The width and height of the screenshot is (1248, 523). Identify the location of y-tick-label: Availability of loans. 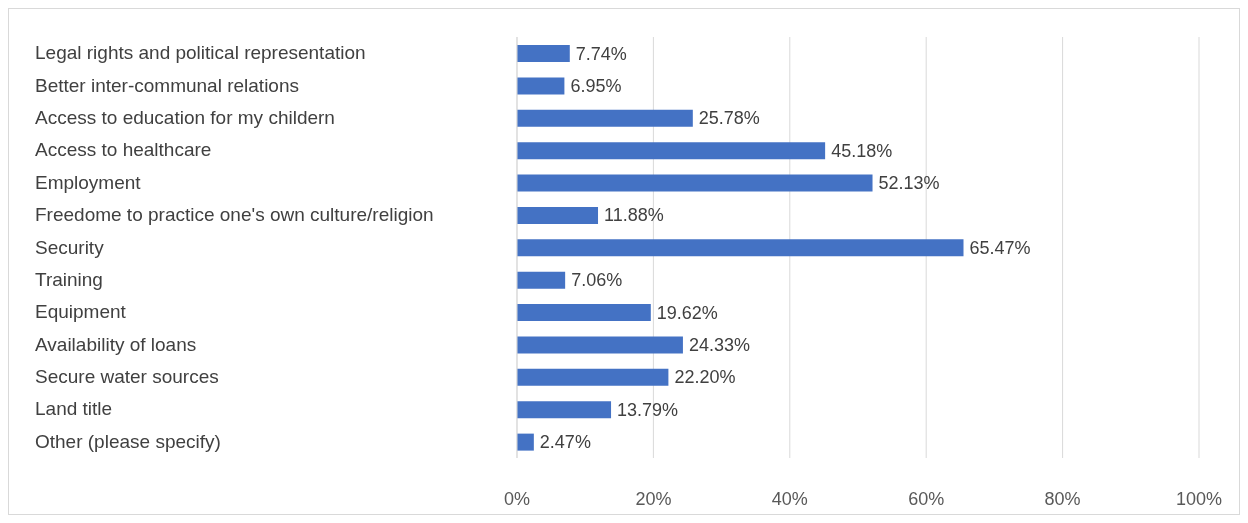
(116, 344).